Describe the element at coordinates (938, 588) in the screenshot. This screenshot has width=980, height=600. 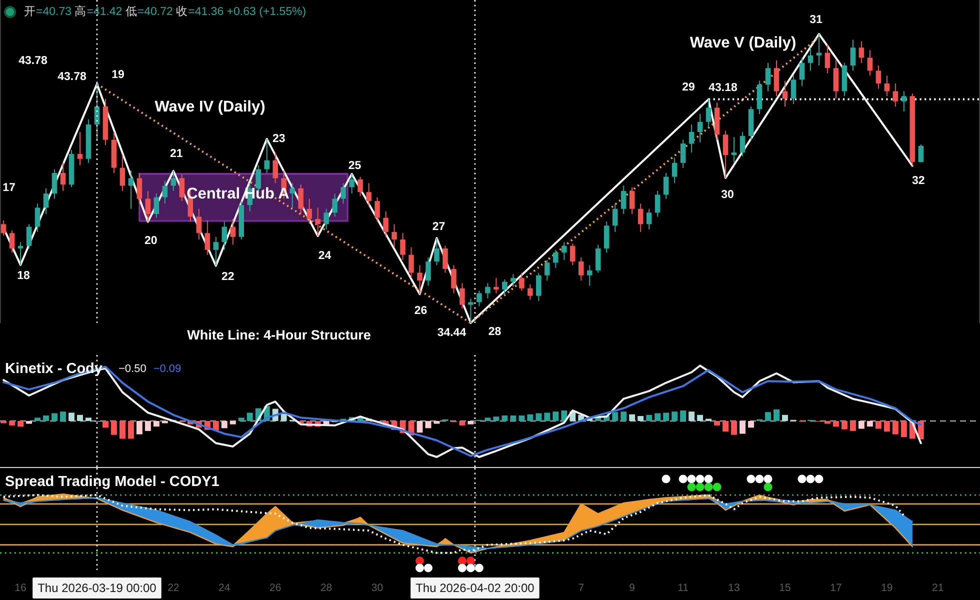
I see `x-tick-label: 21` at that location.